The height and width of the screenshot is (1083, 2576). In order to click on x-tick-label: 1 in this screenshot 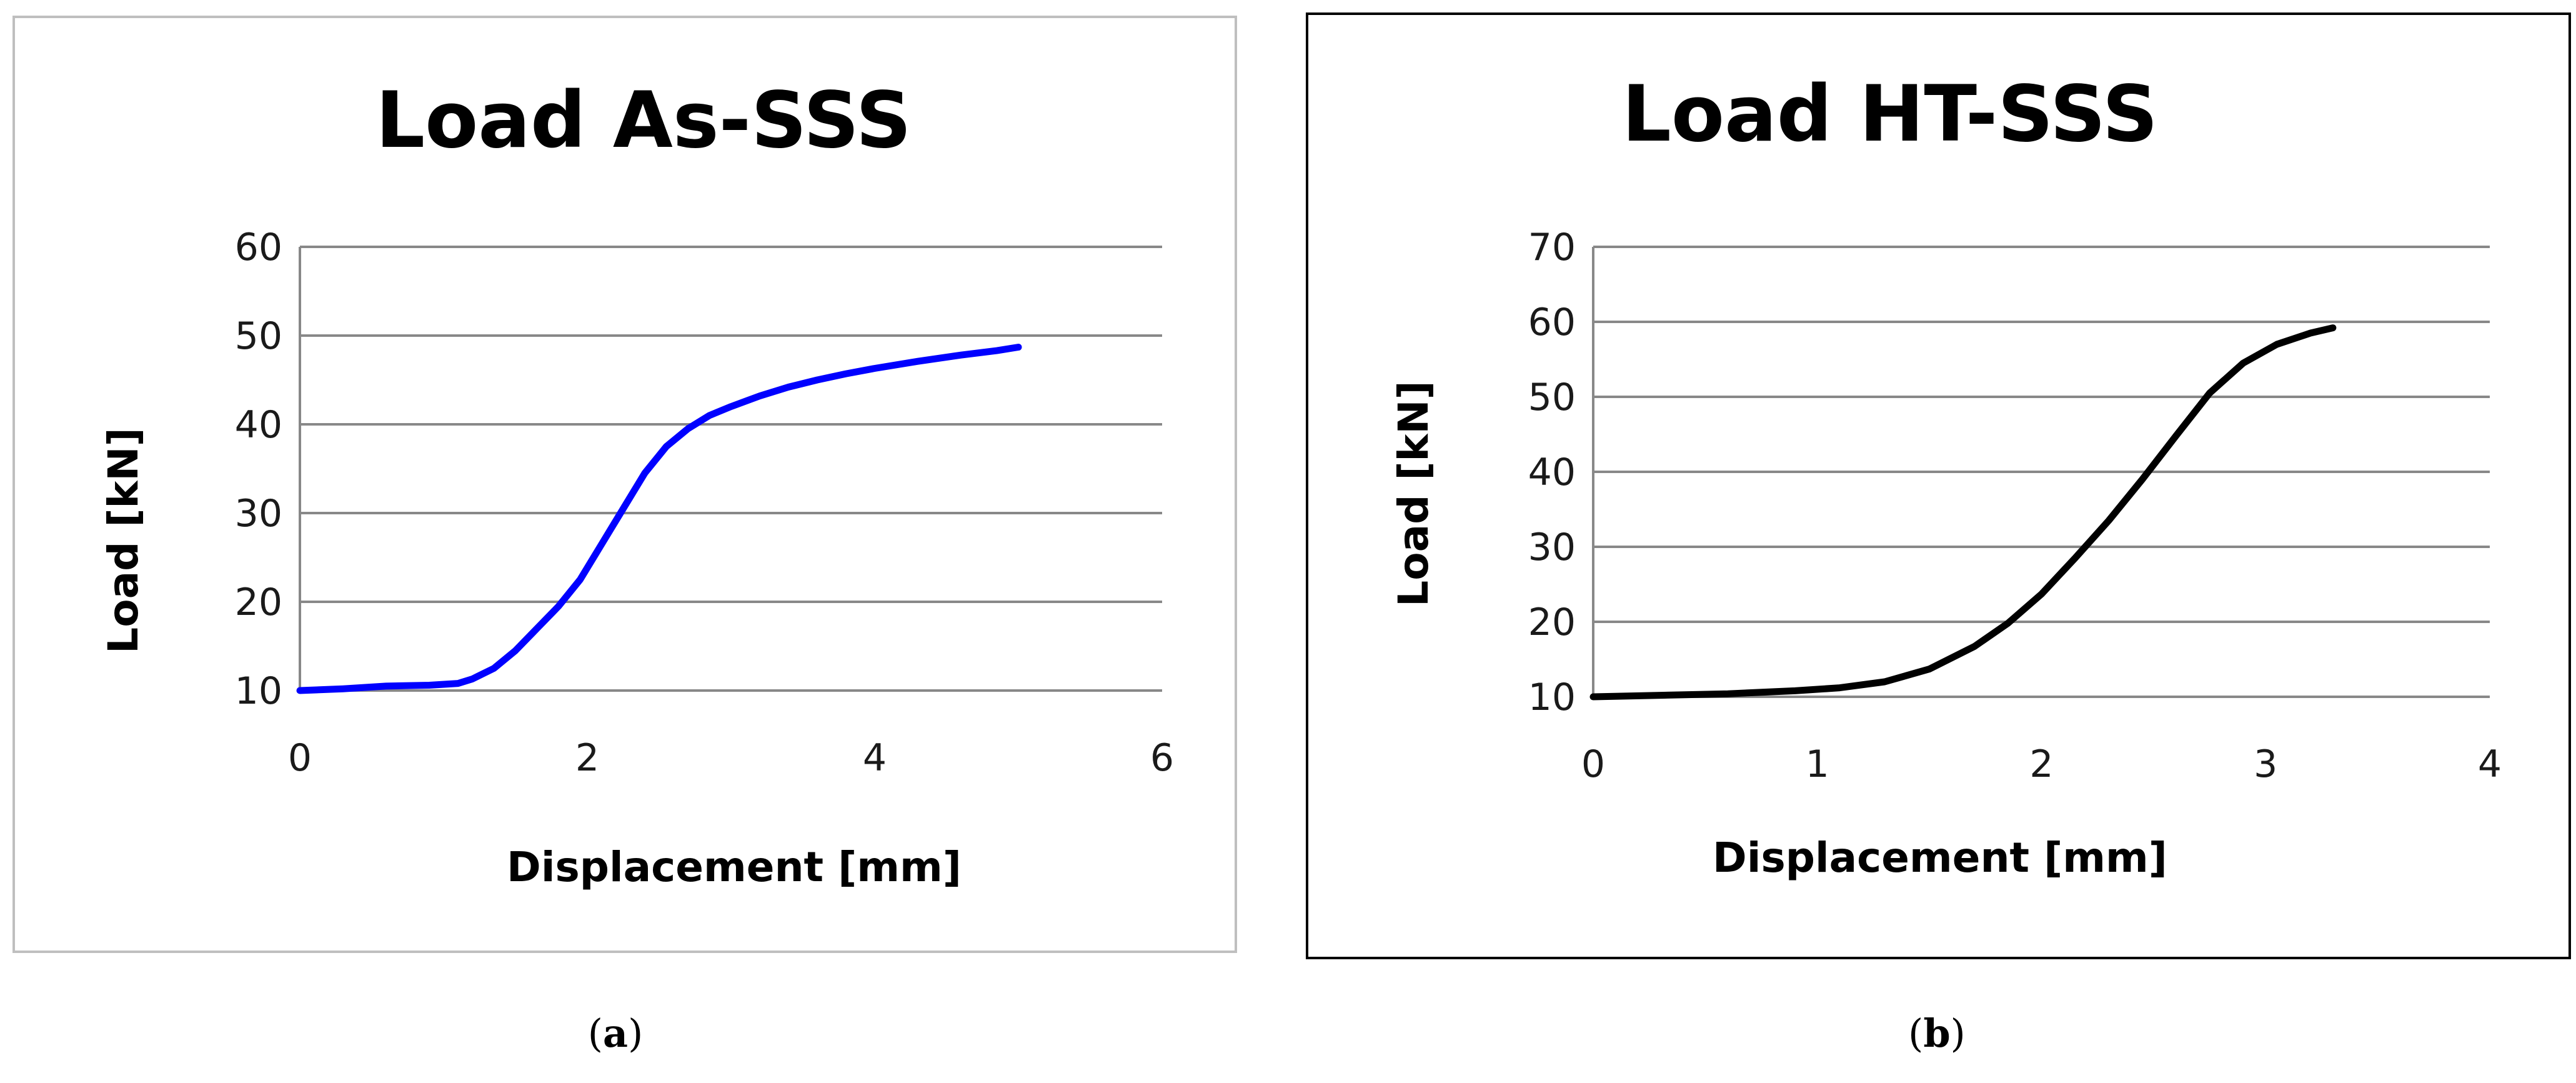, I will do `click(1817, 764)`.